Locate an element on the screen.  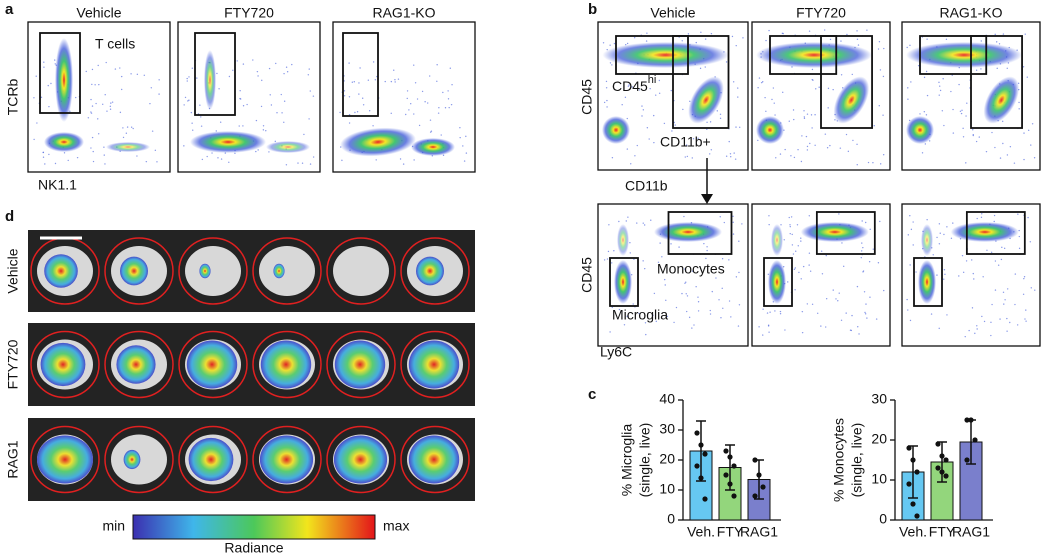
roi is located at coordinates (65, 459).